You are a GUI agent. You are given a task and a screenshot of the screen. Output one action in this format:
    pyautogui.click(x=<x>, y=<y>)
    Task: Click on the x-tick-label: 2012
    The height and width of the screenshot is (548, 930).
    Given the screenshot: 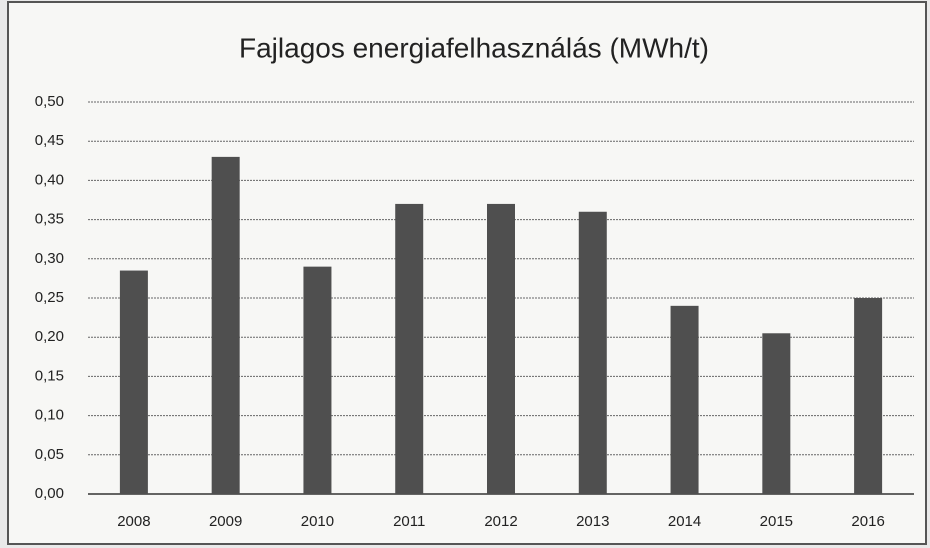 What is the action you would take?
    pyautogui.click(x=500, y=521)
    